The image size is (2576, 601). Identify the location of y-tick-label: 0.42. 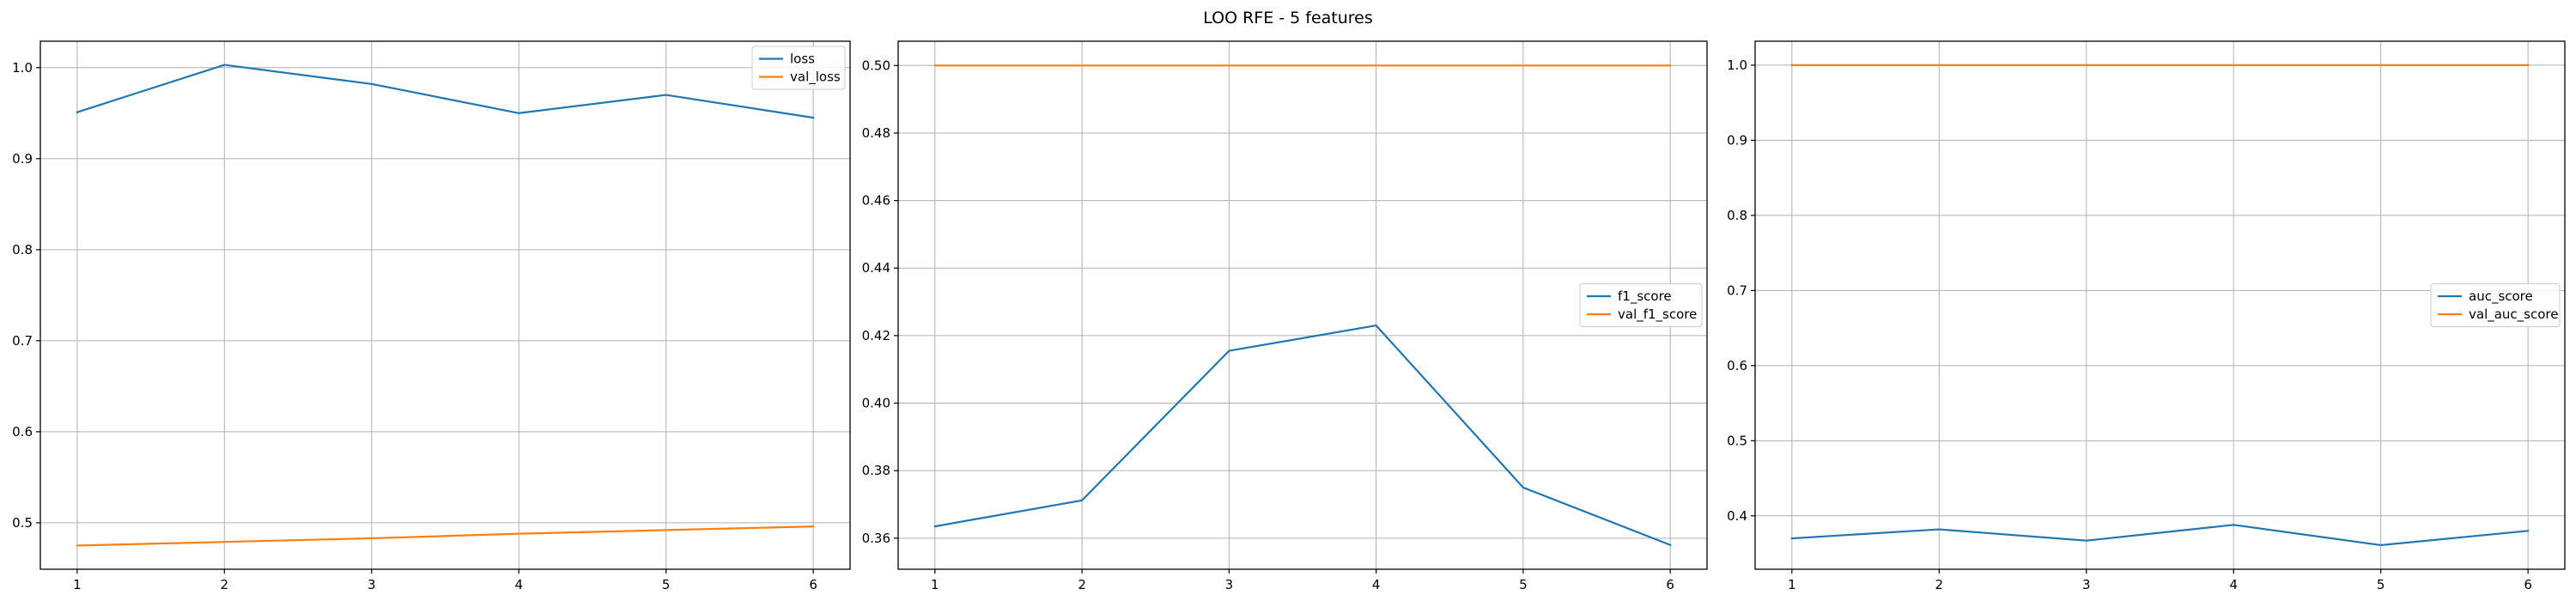
(876, 335).